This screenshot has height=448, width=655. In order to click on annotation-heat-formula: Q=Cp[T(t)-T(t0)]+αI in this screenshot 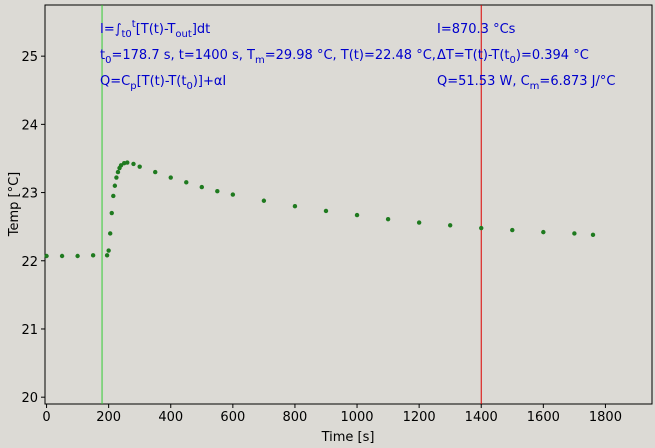, I will do `click(163, 83)`.